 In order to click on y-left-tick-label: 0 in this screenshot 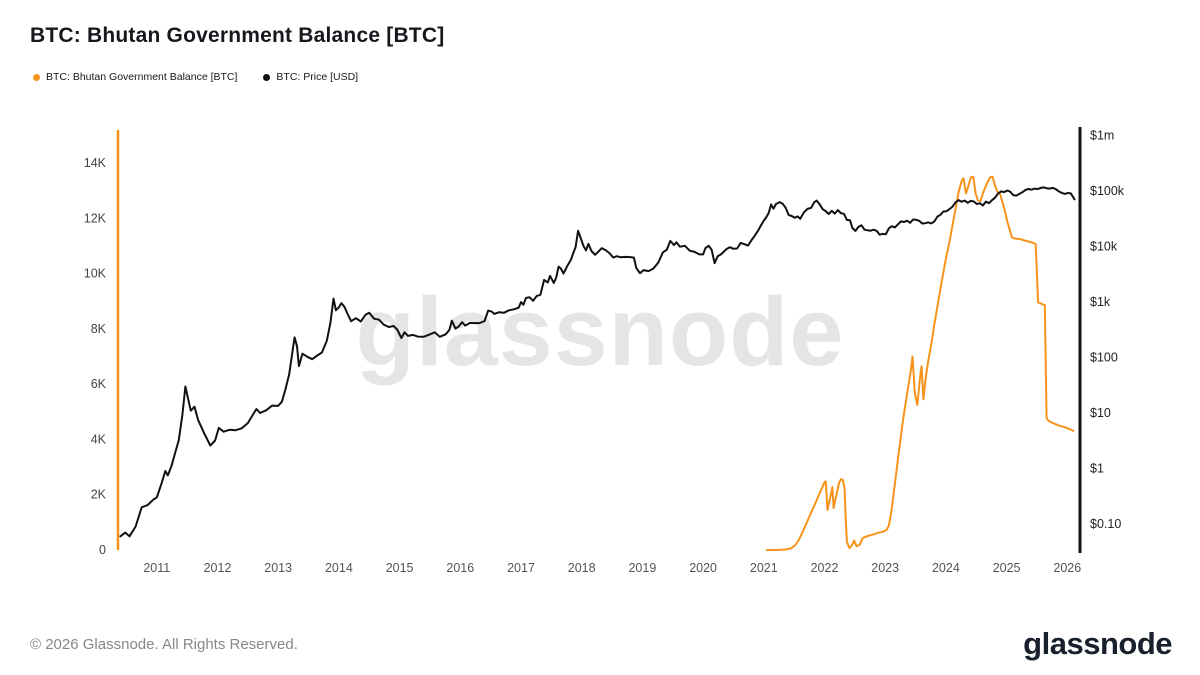, I will do `click(102, 550)`.